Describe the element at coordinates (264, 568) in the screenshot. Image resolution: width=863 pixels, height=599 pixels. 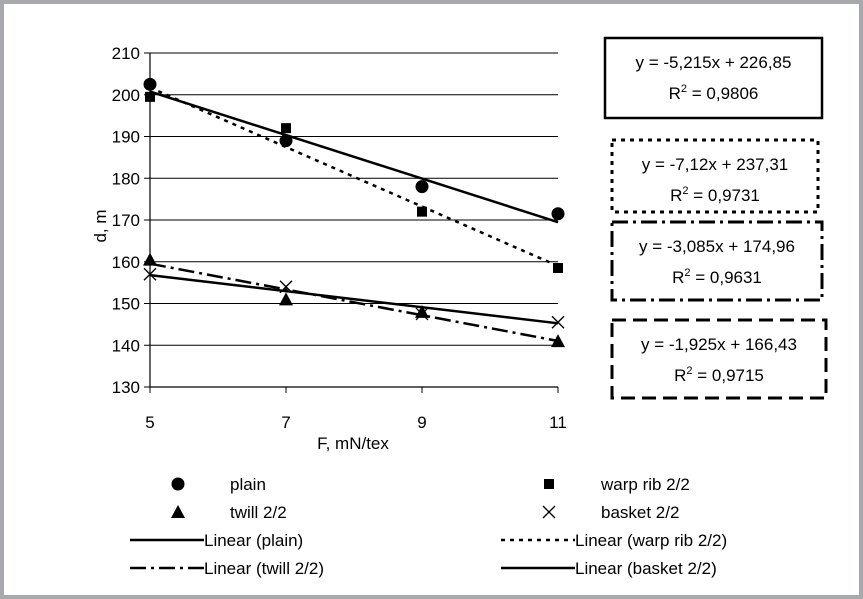
I see `legend-label: Linear (twill 2/2)` at that location.